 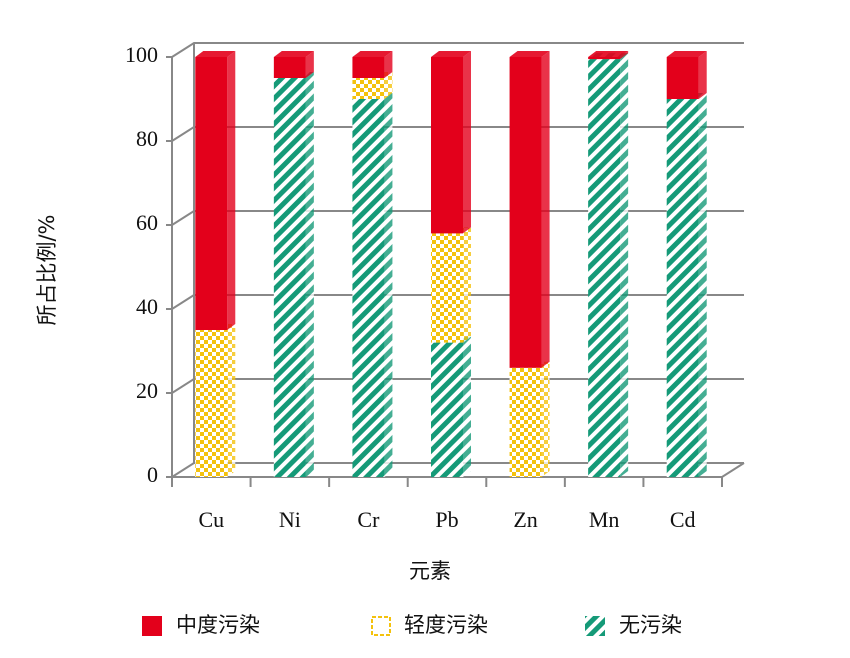 What do you see at coordinates (141, 54) in the screenshot?
I see `y-tick-label: 100` at bounding box center [141, 54].